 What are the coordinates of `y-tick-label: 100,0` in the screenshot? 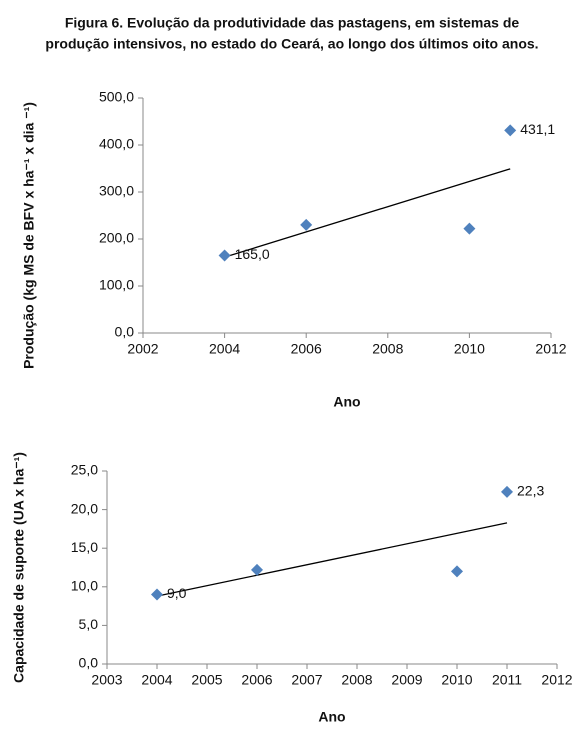 It's located at (116, 285).